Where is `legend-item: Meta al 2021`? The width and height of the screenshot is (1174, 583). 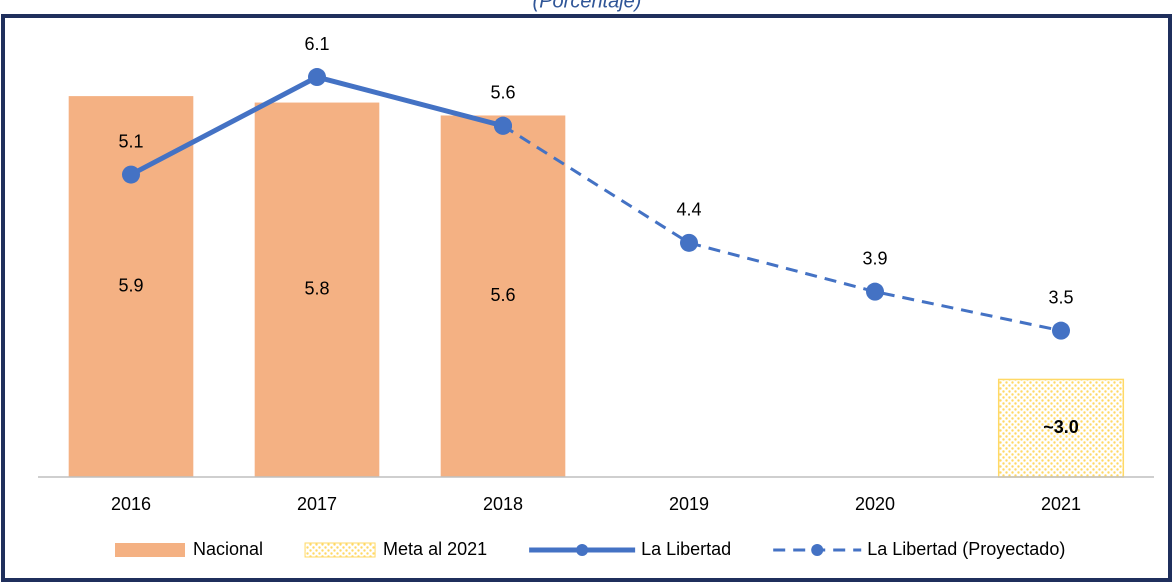 legend-item: Meta al 2021 is located at coordinates (395, 549).